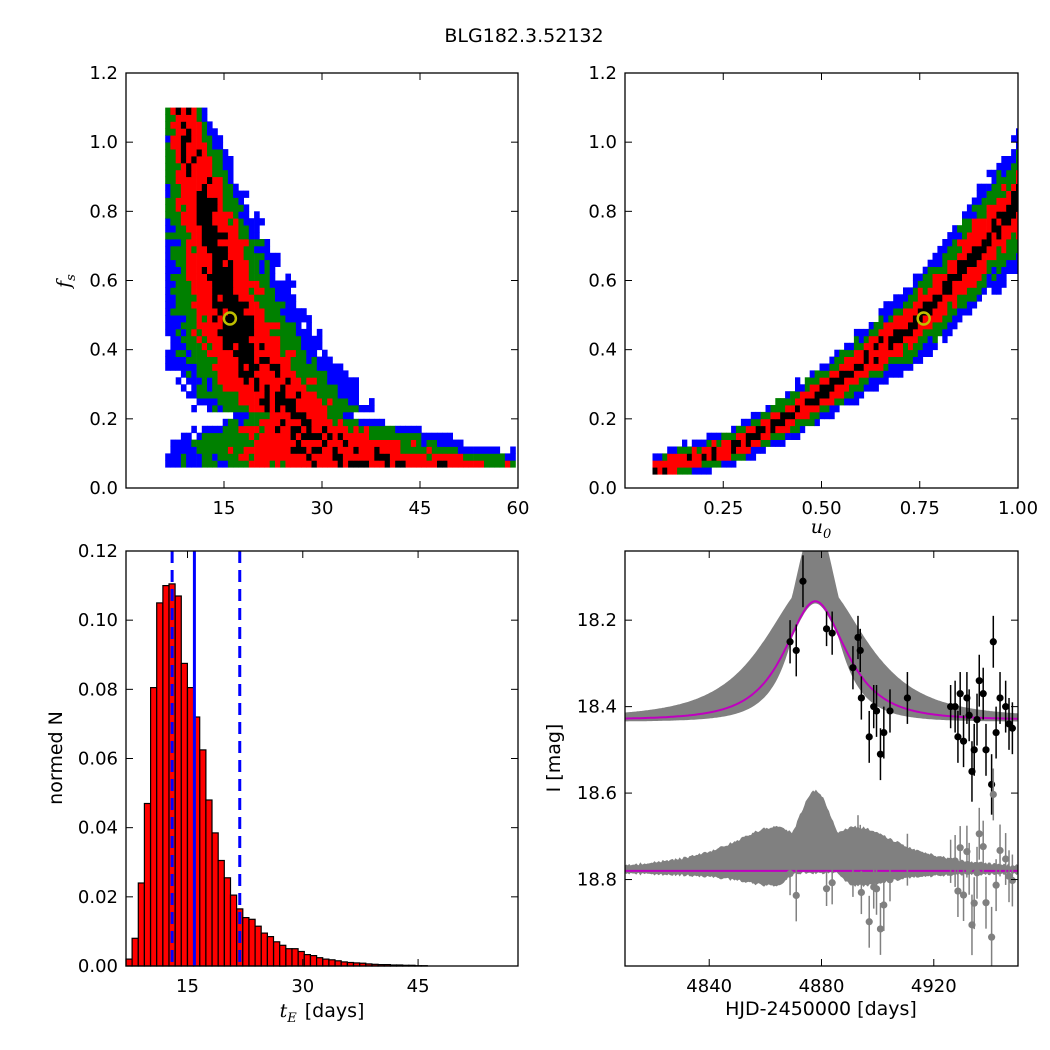  What do you see at coordinates (320, 962) in the screenshot?
I see `histogram-bar` at bounding box center [320, 962].